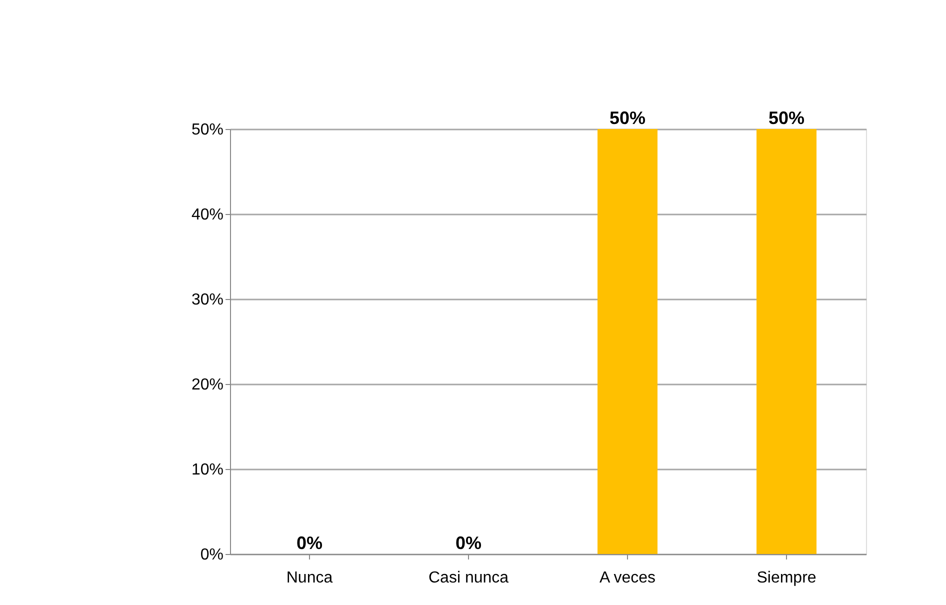  Describe the element at coordinates (627, 578) in the screenshot. I see `x-tick-label: A veces` at that location.